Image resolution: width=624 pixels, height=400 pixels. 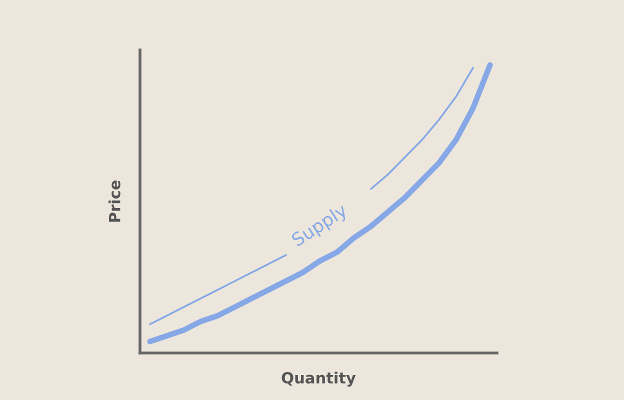 What do you see at coordinates (114, 201) in the screenshot?
I see `y-axis-title: Price` at bounding box center [114, 201].